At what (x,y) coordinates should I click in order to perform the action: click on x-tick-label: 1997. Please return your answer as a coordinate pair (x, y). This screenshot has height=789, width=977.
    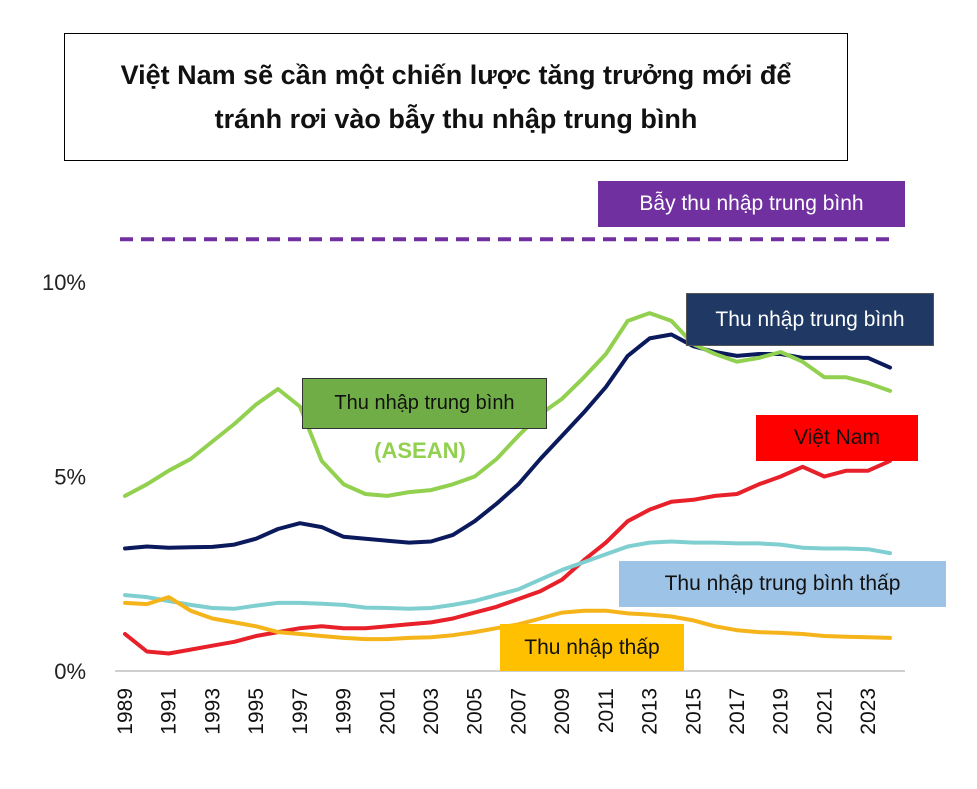
    Looking at the image, I should click on (300, 711).